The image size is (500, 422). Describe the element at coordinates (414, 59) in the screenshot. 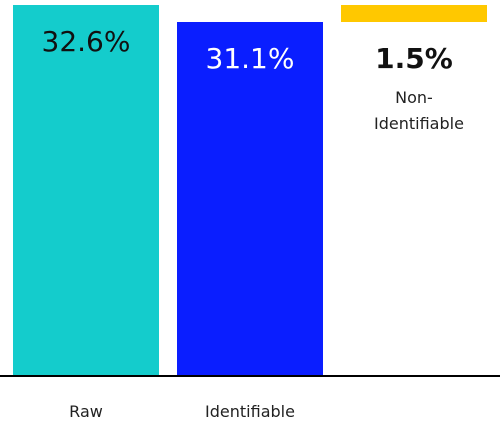

I see `value-label: 1.5%` at that location.